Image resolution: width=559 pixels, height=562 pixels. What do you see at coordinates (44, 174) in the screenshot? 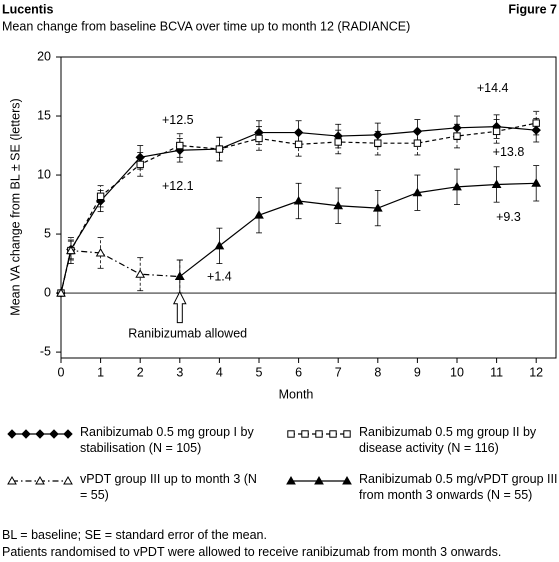
I see `y-tick-label: 10` at bounding box center [44, 174].